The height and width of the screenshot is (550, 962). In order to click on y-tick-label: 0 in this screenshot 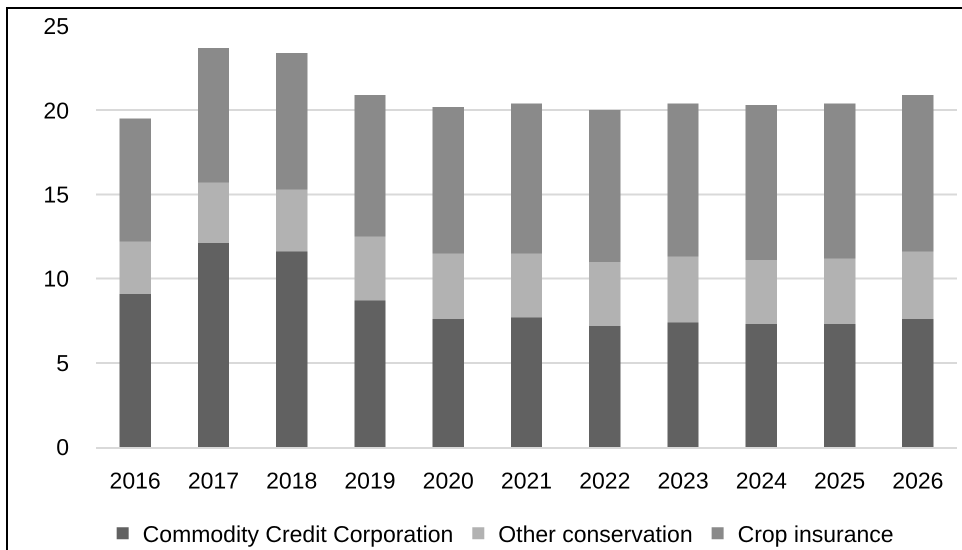, I will do `click(62, 447)`.